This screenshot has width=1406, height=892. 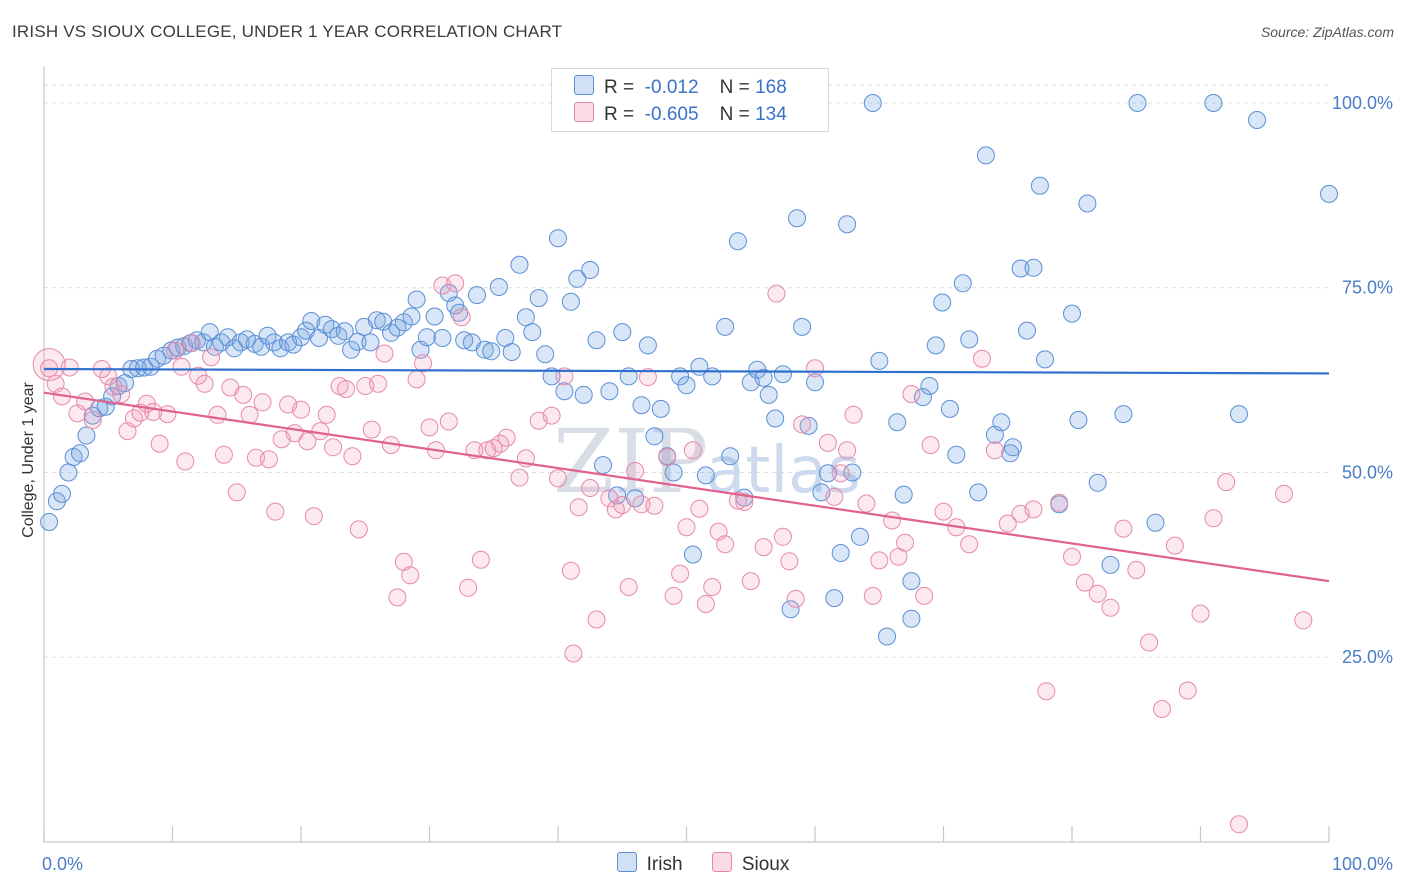 What do you see at coordinates (649, 864) in the screenshot?
I see `legend-item-irish: Irish` at bounding box center [649, 864].